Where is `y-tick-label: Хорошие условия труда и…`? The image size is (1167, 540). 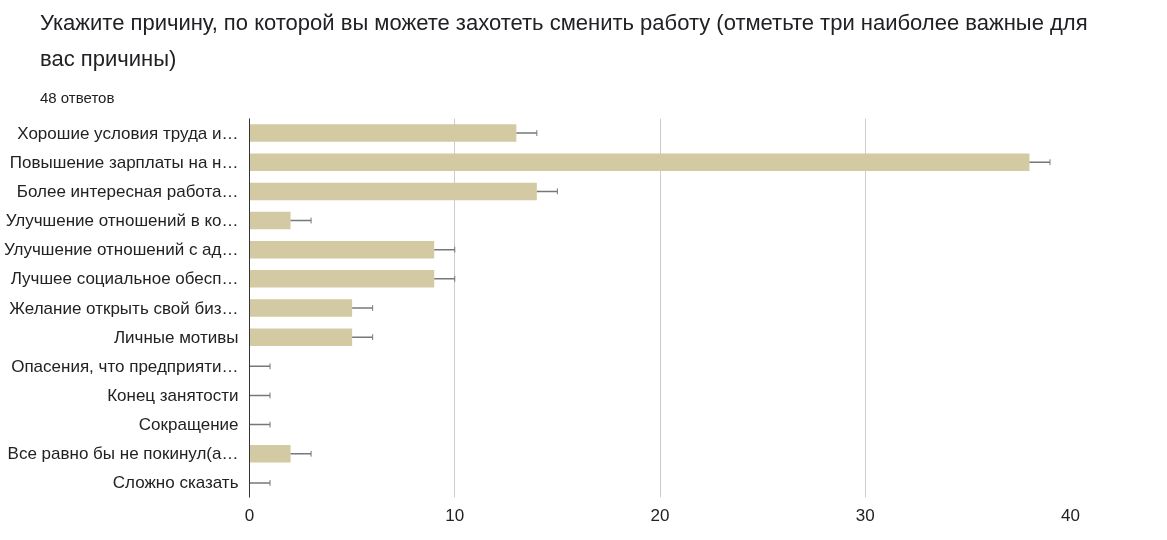 y-tick-label: Хорошие условия труда и… is located at coordinates (128, 133).